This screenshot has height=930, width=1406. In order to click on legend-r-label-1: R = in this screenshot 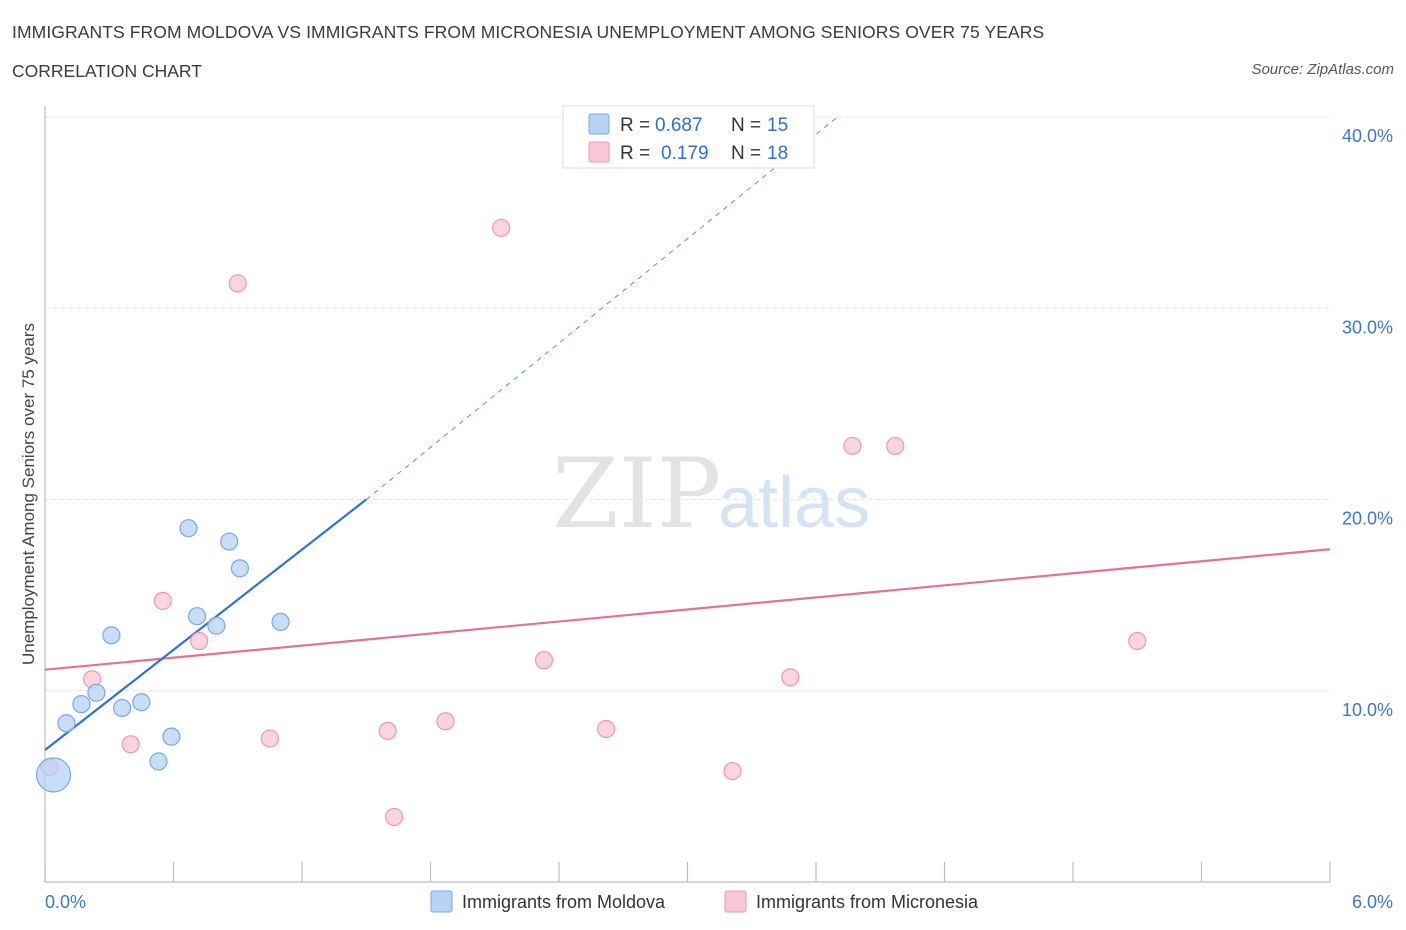, I will do `click(635, 125)`.